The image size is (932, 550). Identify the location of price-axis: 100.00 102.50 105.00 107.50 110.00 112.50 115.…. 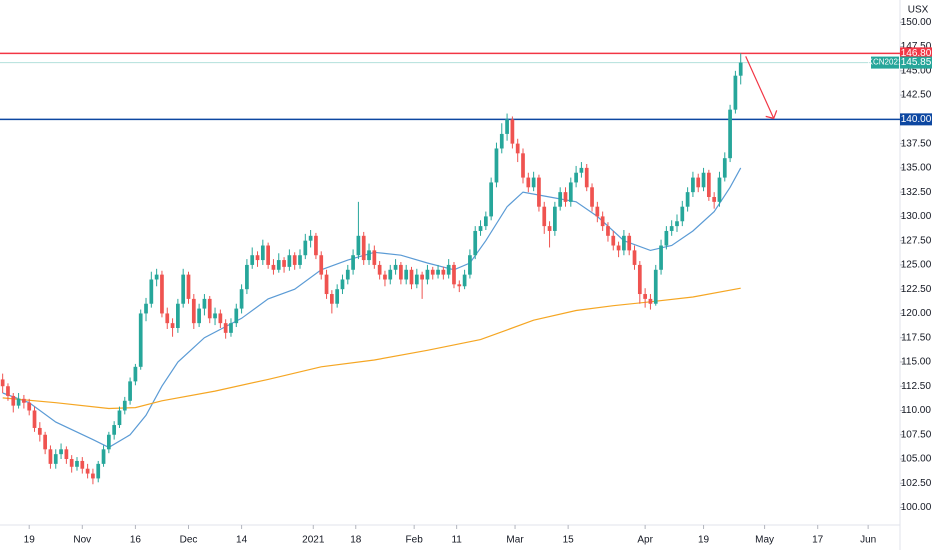
(916, 265).